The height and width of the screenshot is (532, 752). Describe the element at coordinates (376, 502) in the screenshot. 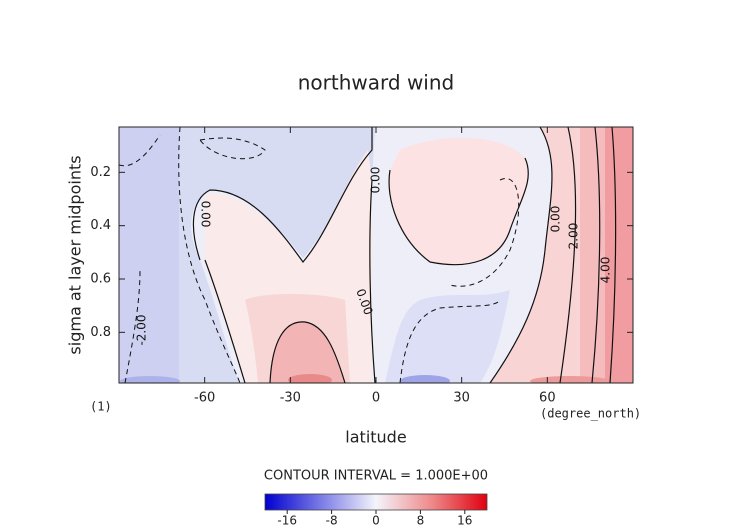

I see `colorbar` at that location.